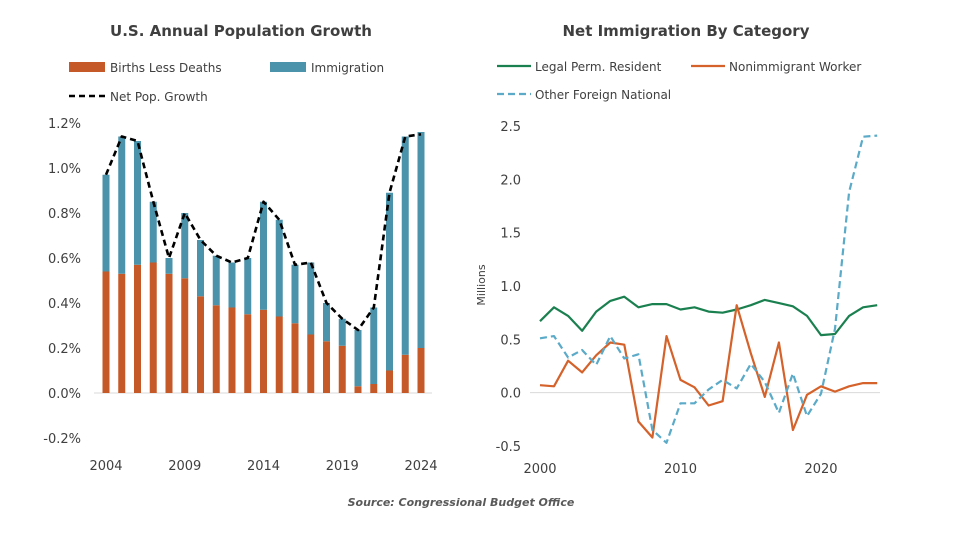 Image resolution: width=958 pixels, height=552 pixels. I want to click on right-x-tick-label: 2000, so click(539, 469).